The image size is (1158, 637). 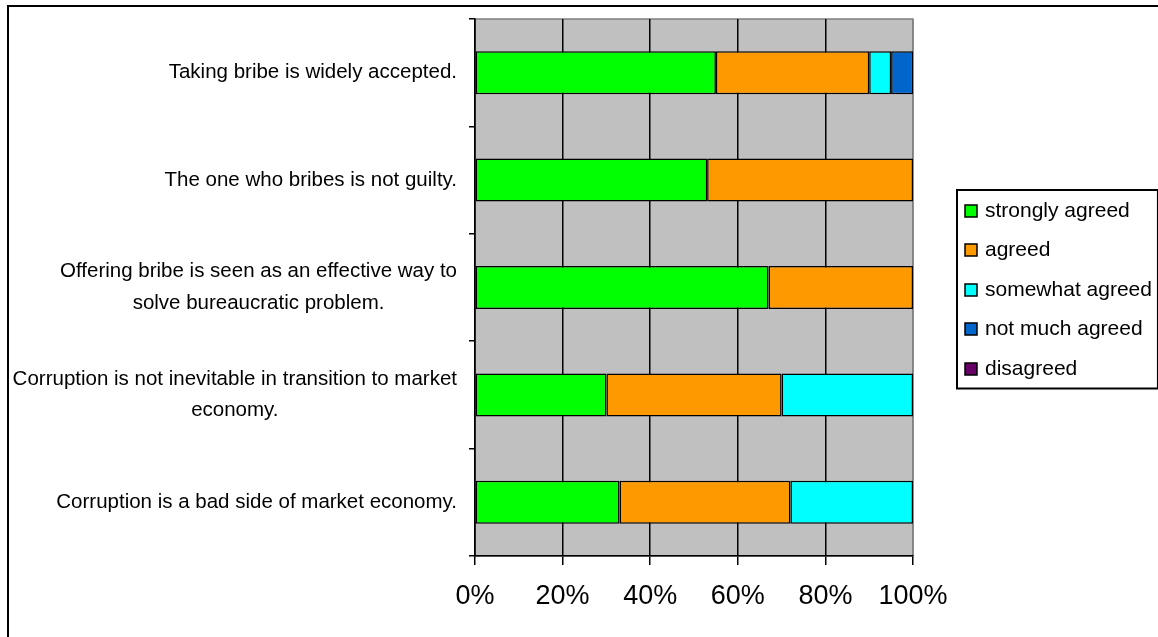 I want to click on x-tick-label: 40%, so click(x=650, y=594).